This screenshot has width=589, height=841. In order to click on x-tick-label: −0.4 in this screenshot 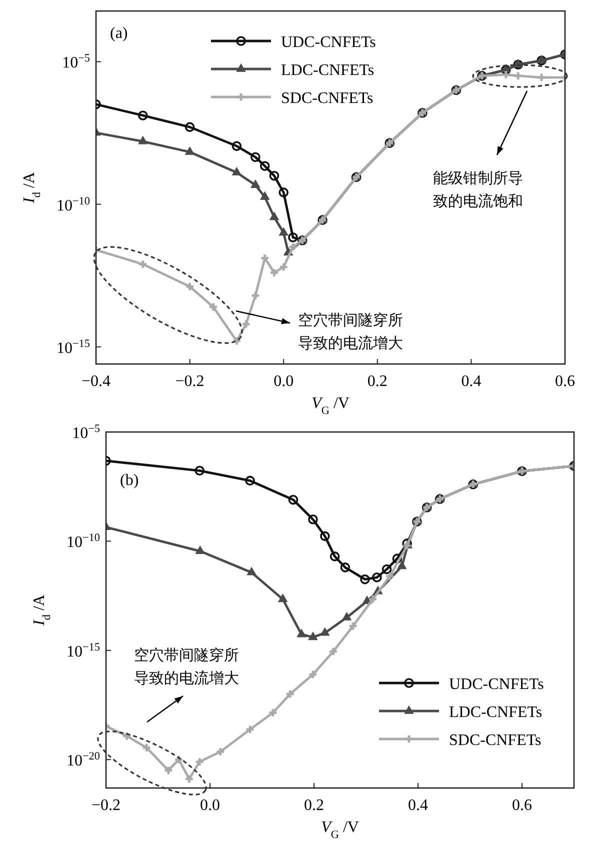, I will do `click(96, 381)`.